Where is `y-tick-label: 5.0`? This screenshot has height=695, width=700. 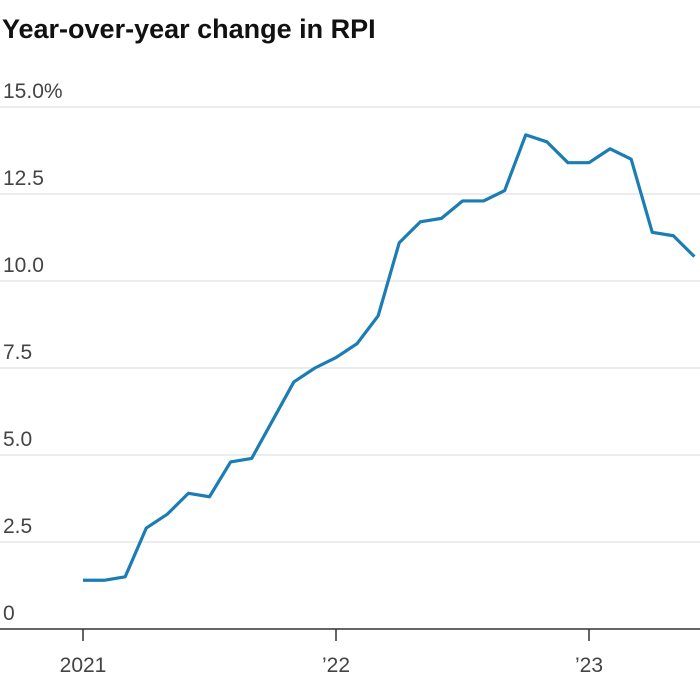
y-tick-label: 5.0 is located at coordinates (17, 439).